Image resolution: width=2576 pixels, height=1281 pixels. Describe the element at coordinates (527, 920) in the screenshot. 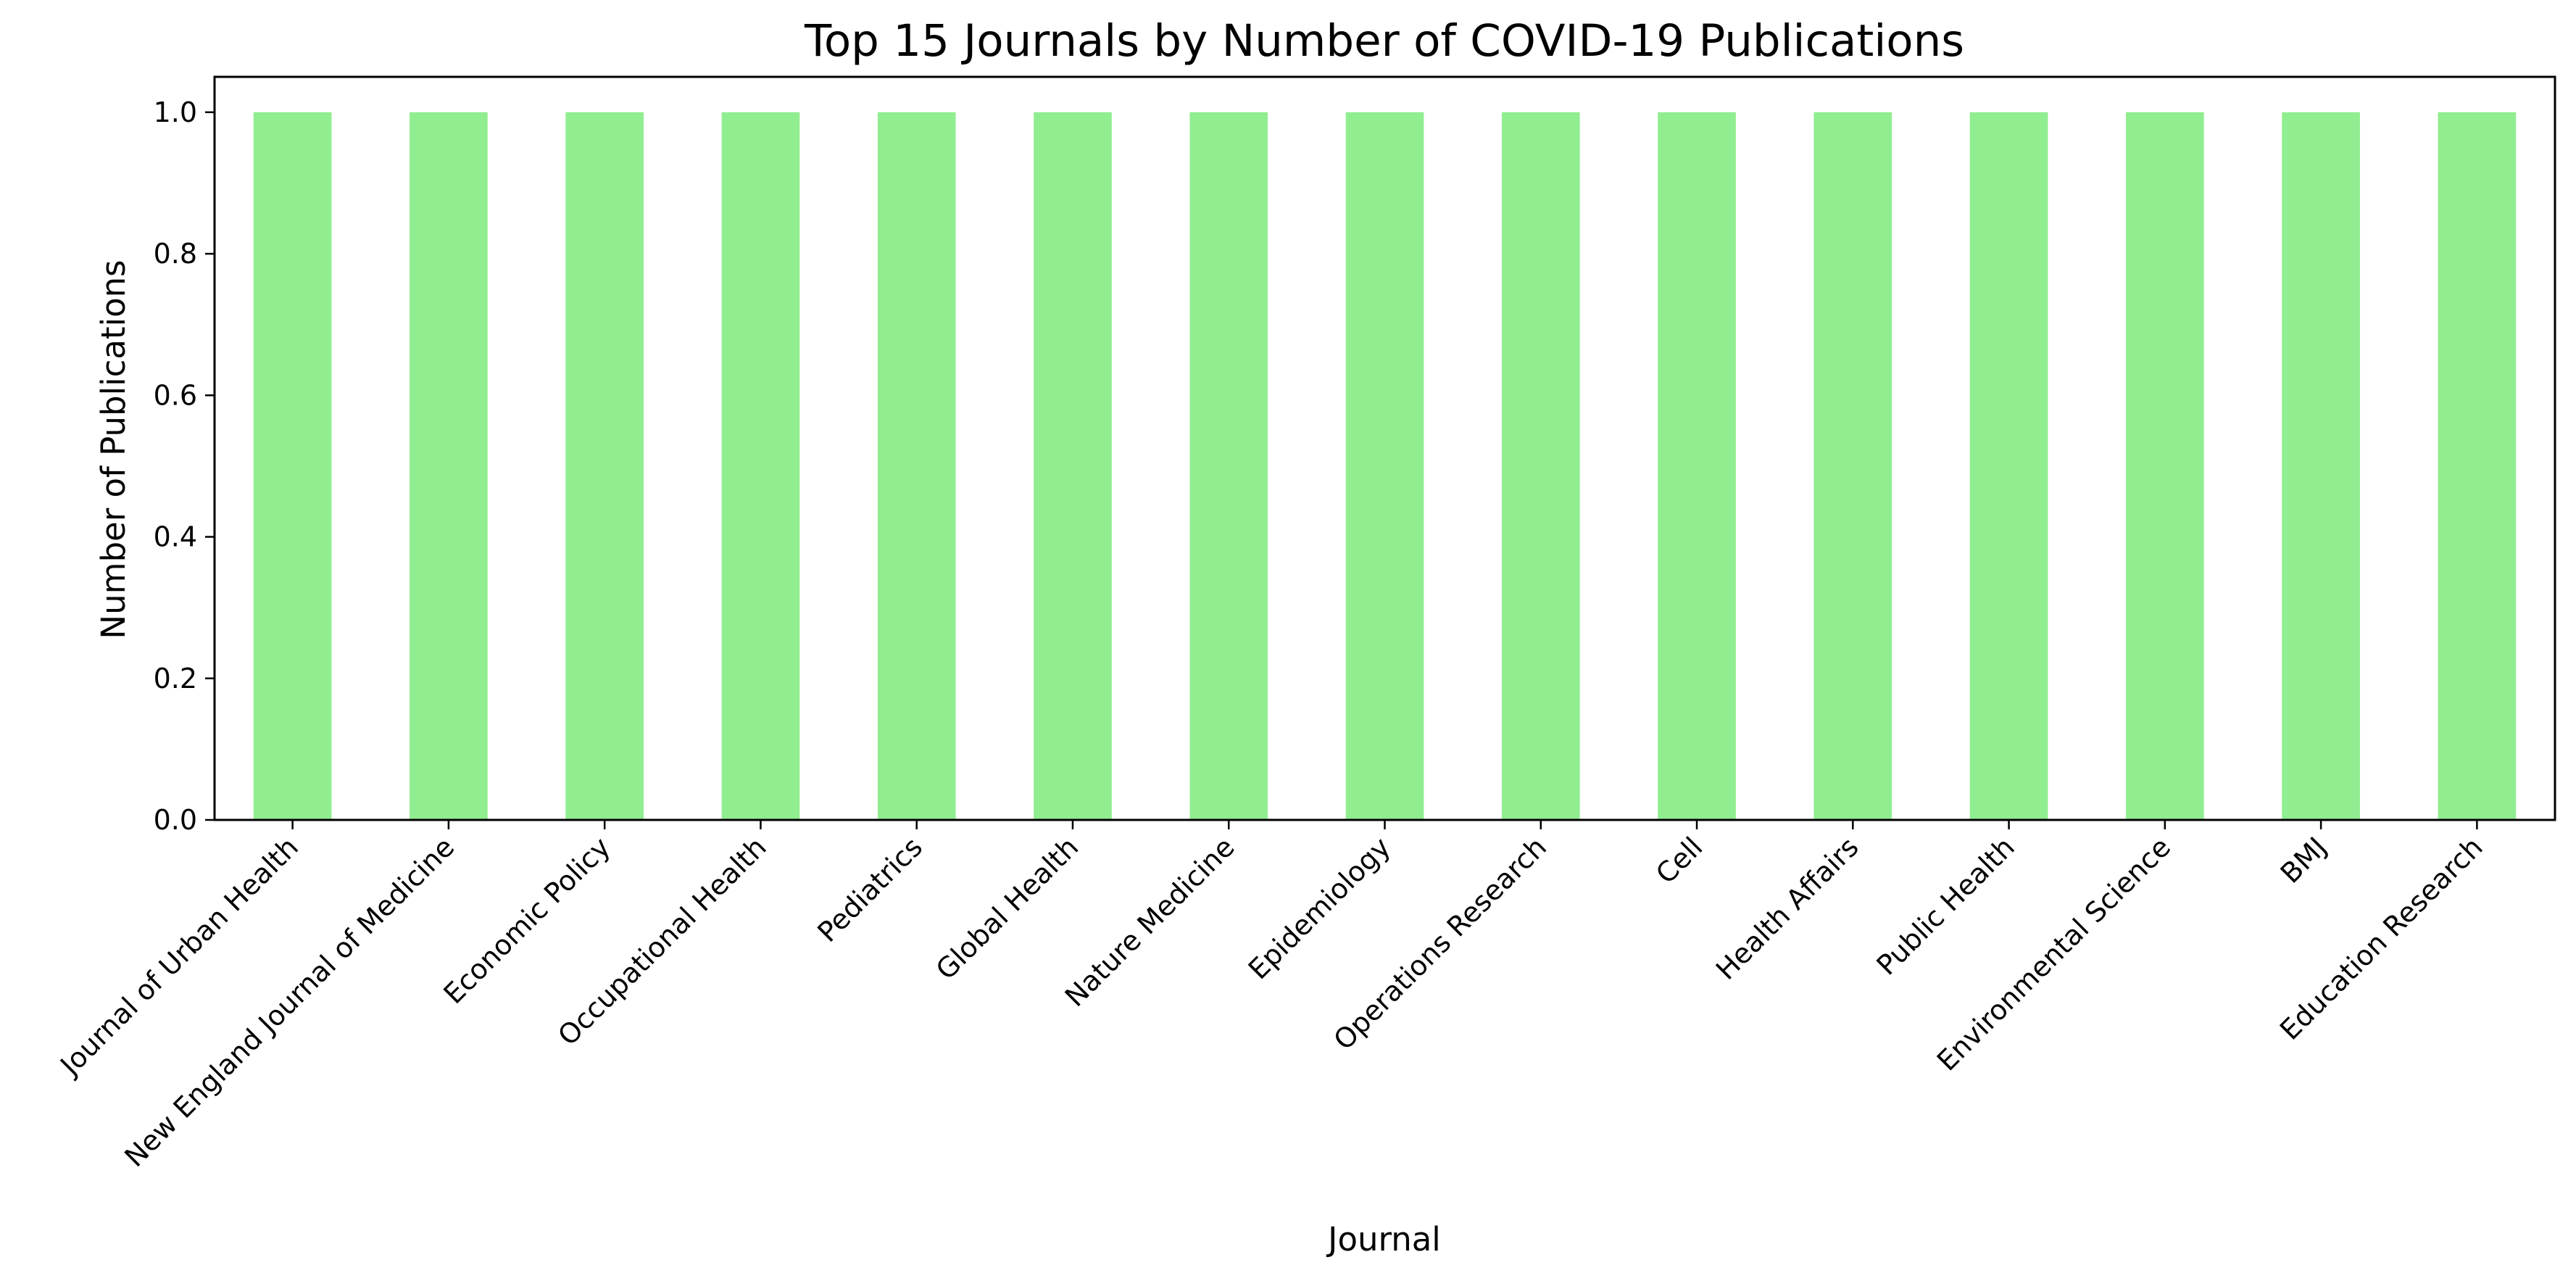

I see `x-tick-label: Economic Policy` at that location.